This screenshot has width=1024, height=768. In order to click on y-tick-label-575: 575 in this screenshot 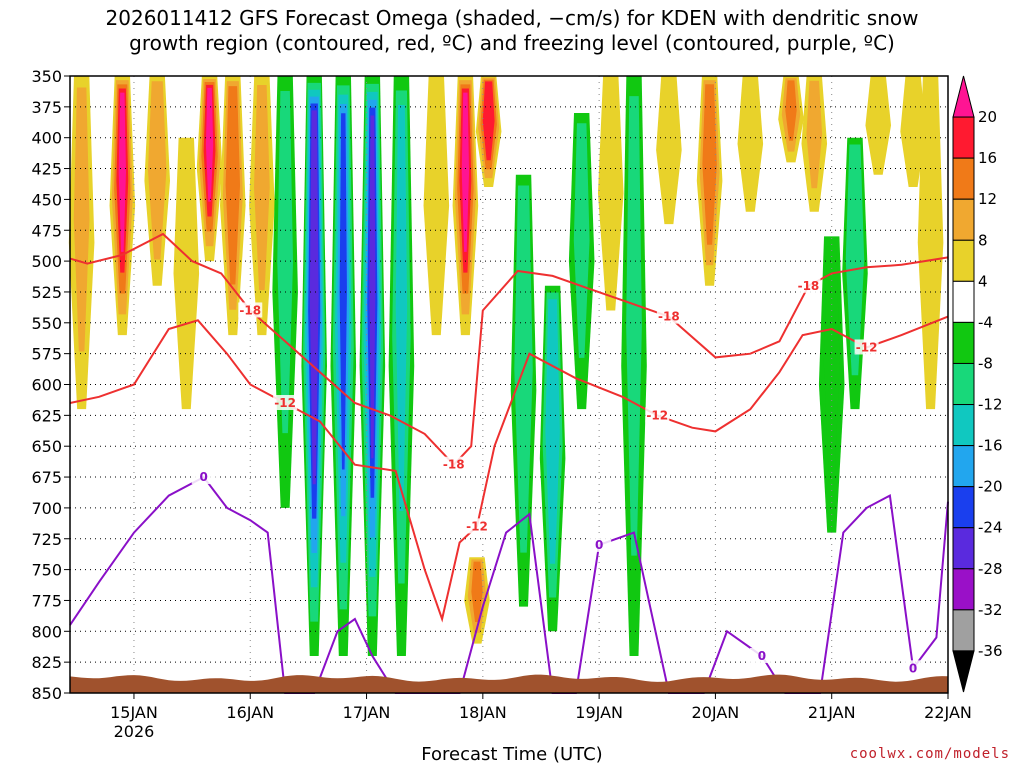, I will do `click(46, 354)`.